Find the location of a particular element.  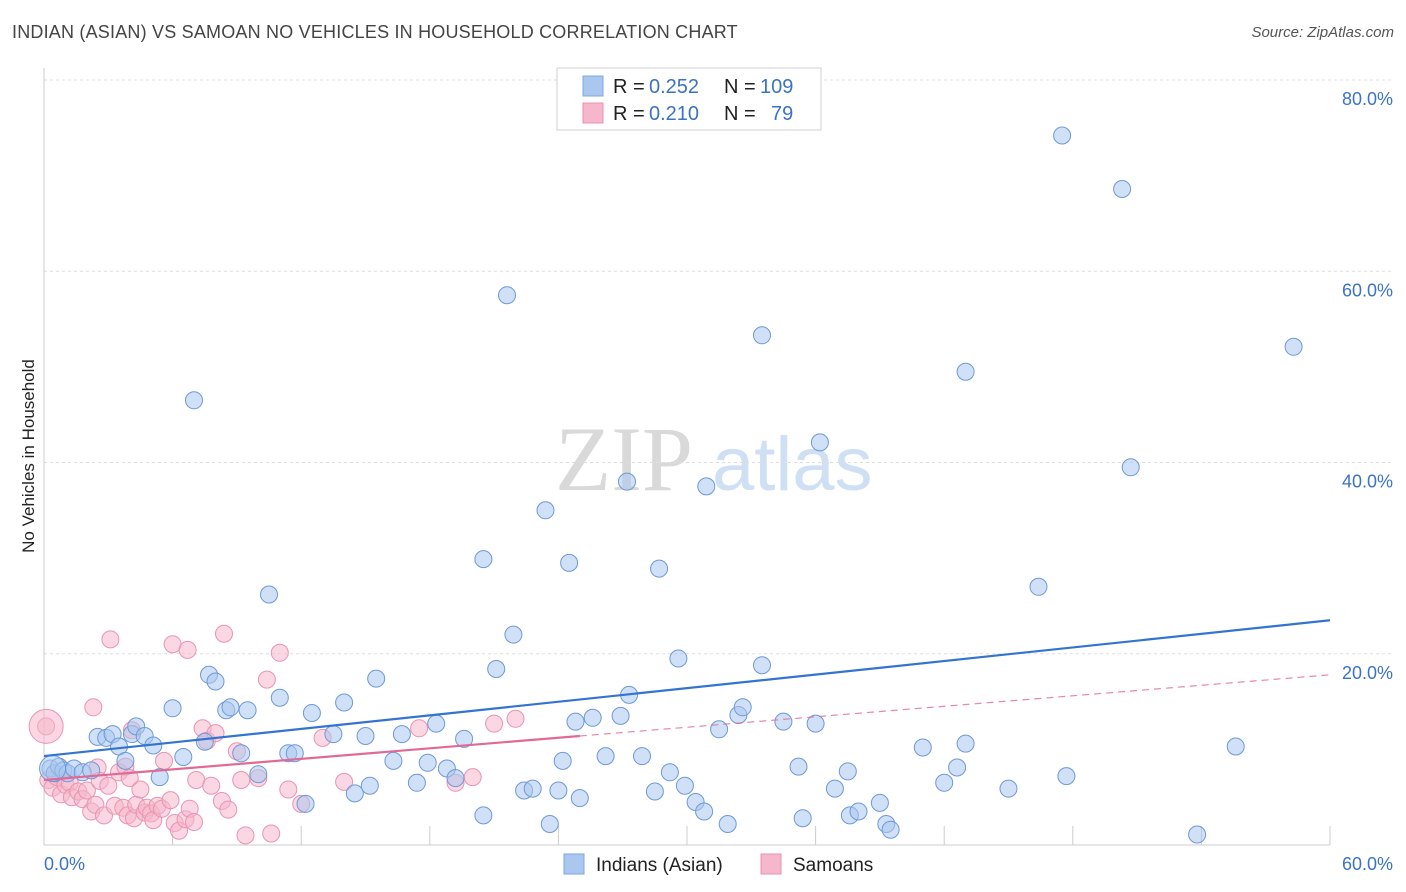

legend-r-label-1: R = is located at coordinates (629, 87).